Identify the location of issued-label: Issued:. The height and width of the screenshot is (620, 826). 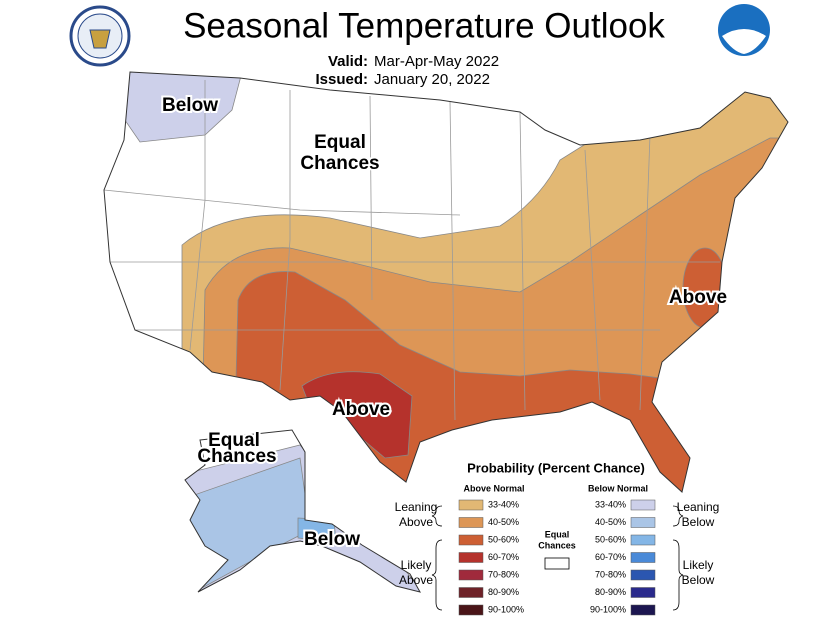
(341, 79).